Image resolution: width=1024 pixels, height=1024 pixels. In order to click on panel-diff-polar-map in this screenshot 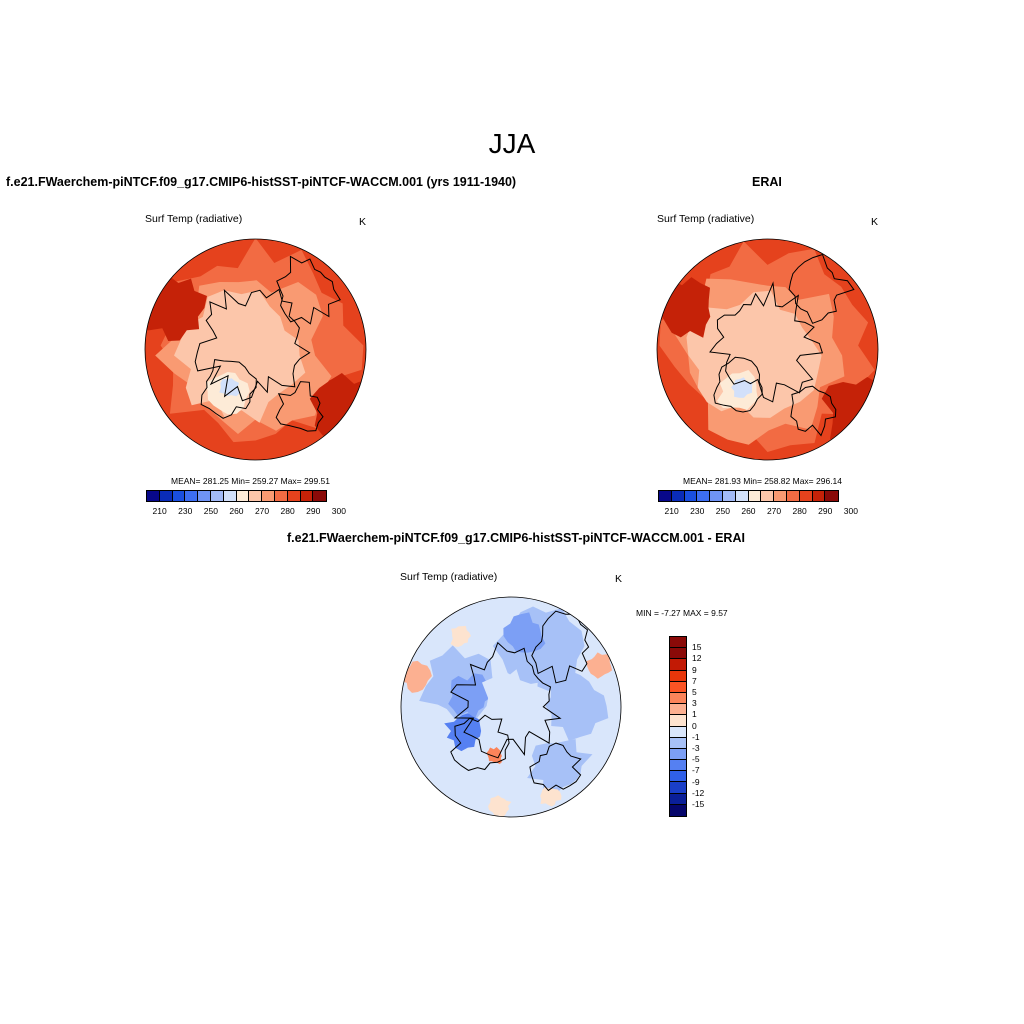, I will do `click(511, 707)`.